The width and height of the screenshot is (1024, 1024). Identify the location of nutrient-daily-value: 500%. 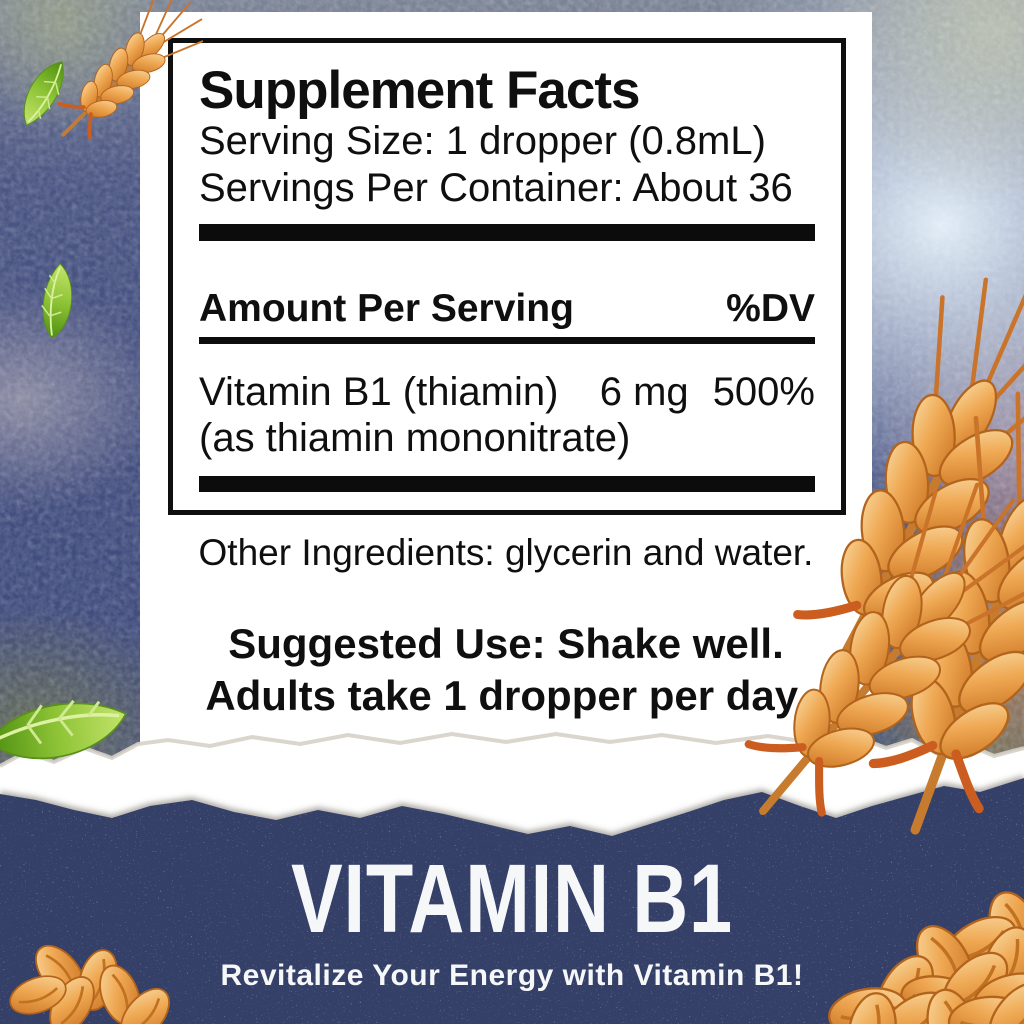
(763, 391).